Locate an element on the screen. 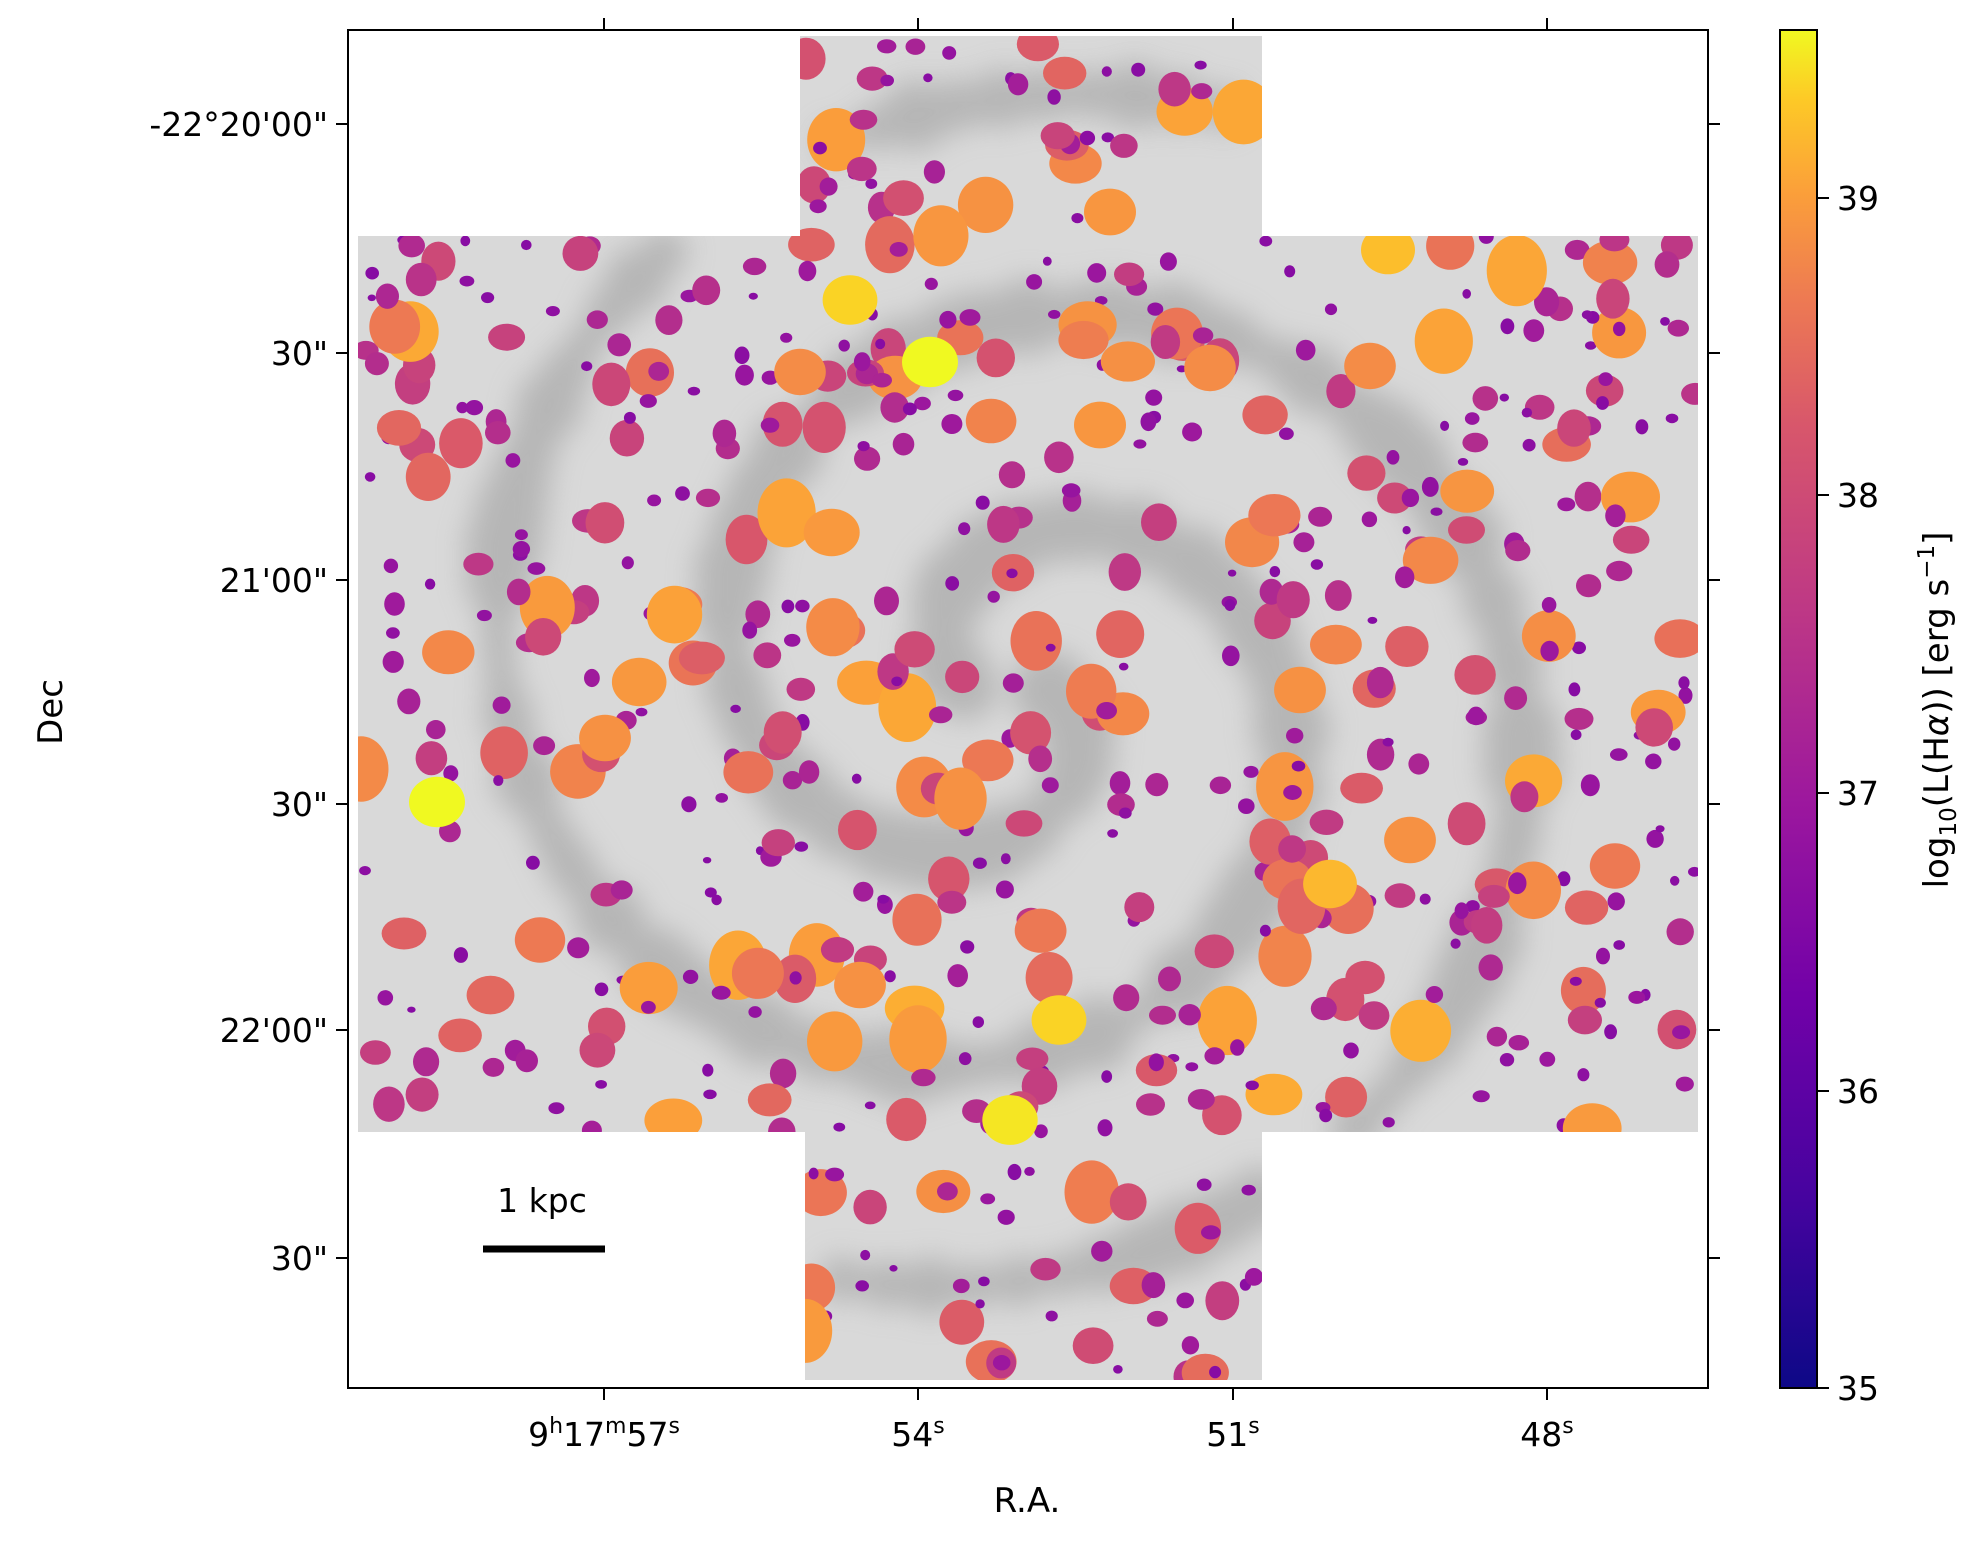 The height and width of the screenshot is (1542, 1983). colorbar-label: log10(L(Hα)) [erg s−1] is located at coordinates (1938, 710).